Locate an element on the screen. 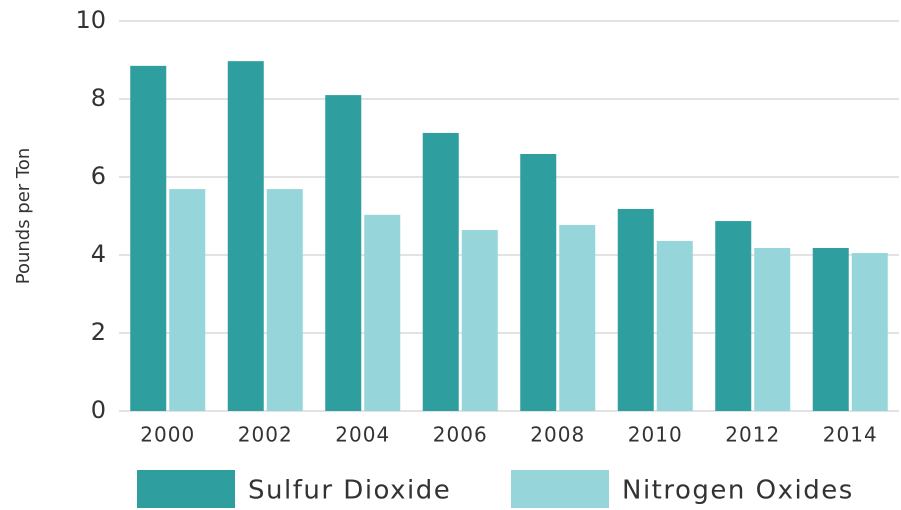 The image size is (901, 510). x-tick-label: 2012 is located at coordinates (752, 435).